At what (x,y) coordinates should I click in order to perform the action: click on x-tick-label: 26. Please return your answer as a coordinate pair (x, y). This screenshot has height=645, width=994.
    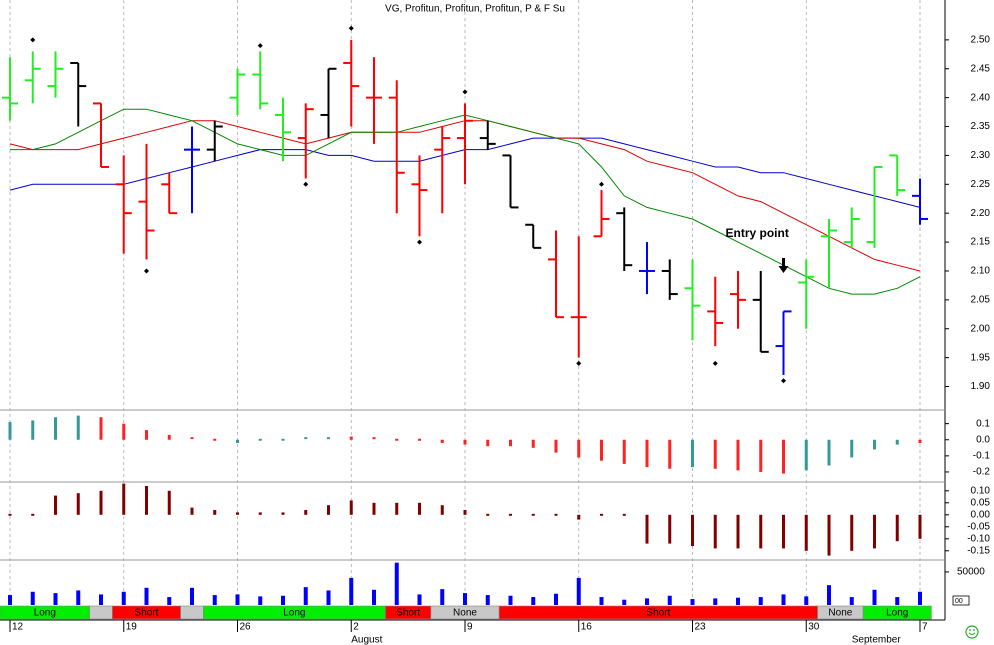
    Looking at the image, I should click on (246, 627).